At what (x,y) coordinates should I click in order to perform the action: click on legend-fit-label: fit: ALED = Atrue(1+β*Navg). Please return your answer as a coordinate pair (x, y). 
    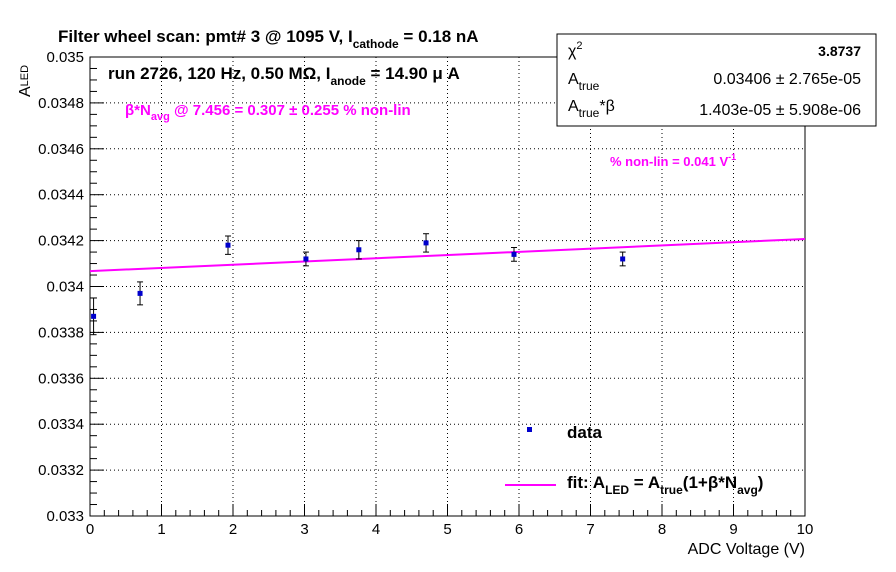
    Looking at the image, I should click on (665, 485).